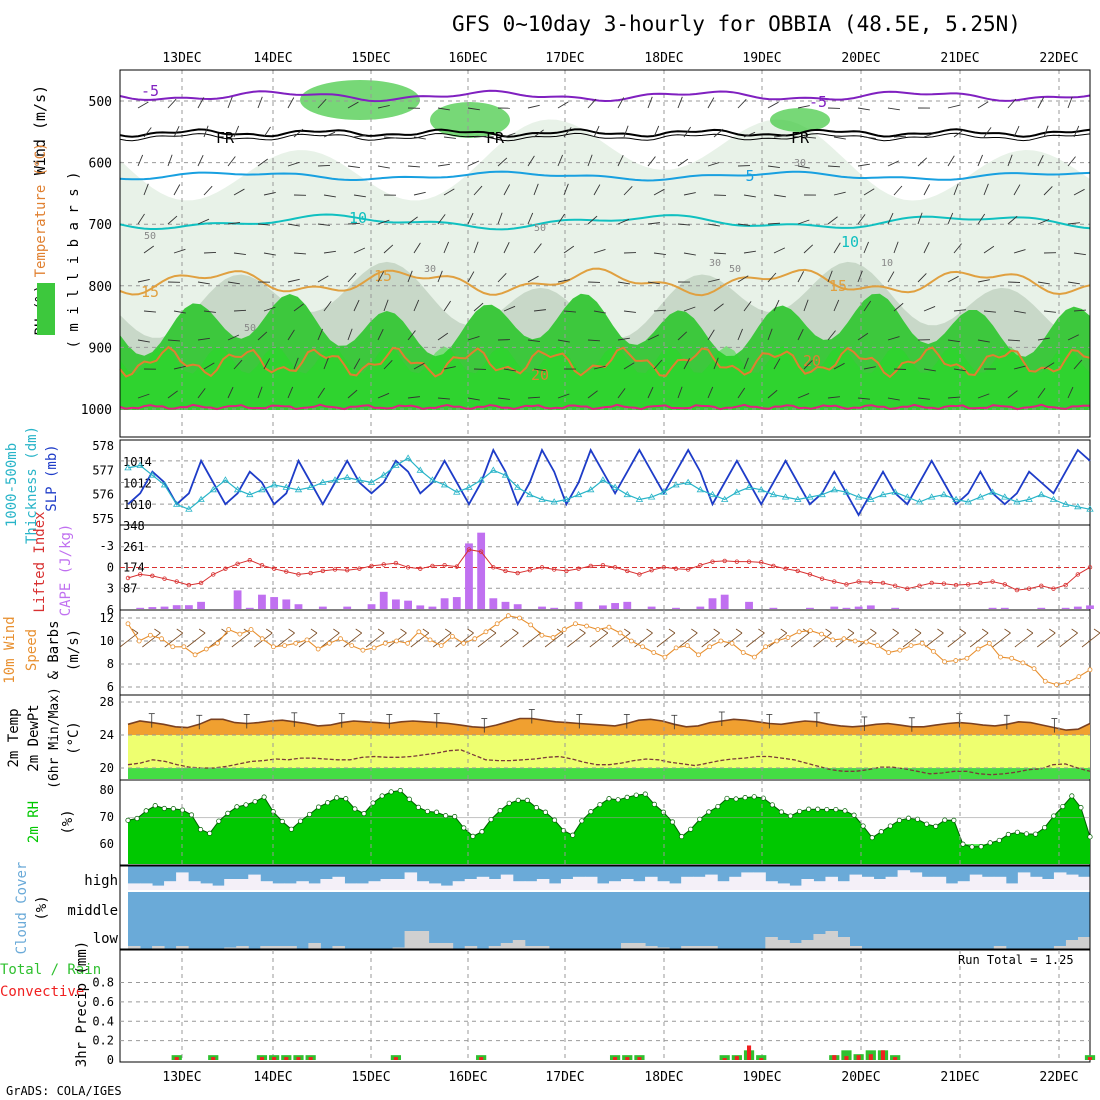 The width and height of the screenshot is (1100, 1100). Describe the element at coordinates (540, 375) in the screenshot. I see `contour-label: 20` at that location.